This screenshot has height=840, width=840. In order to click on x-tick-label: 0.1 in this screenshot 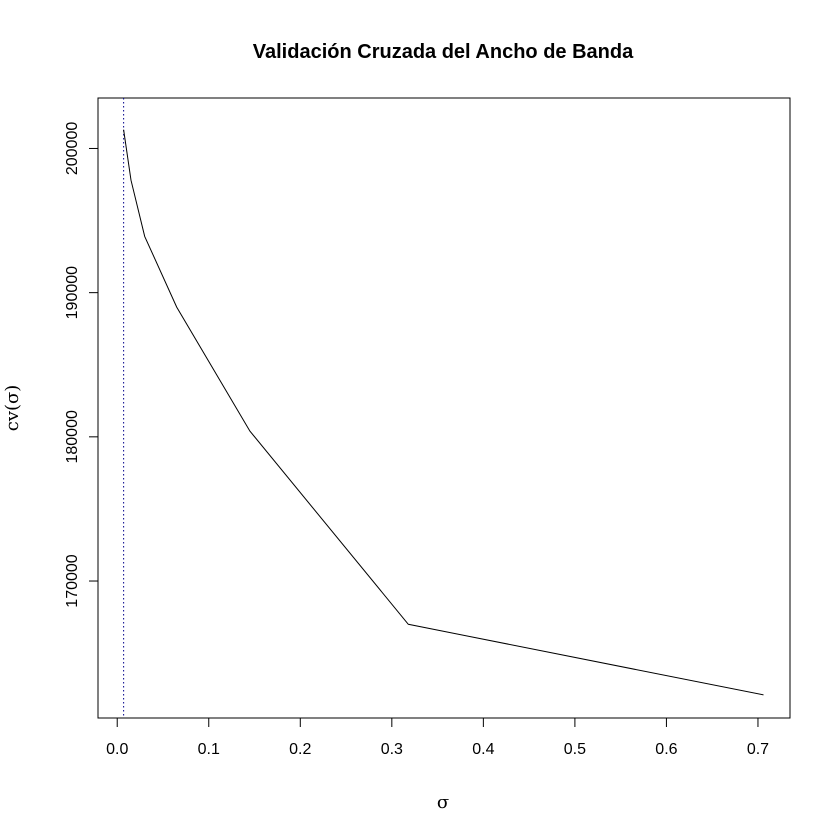, I will do `click(209, 749)`.